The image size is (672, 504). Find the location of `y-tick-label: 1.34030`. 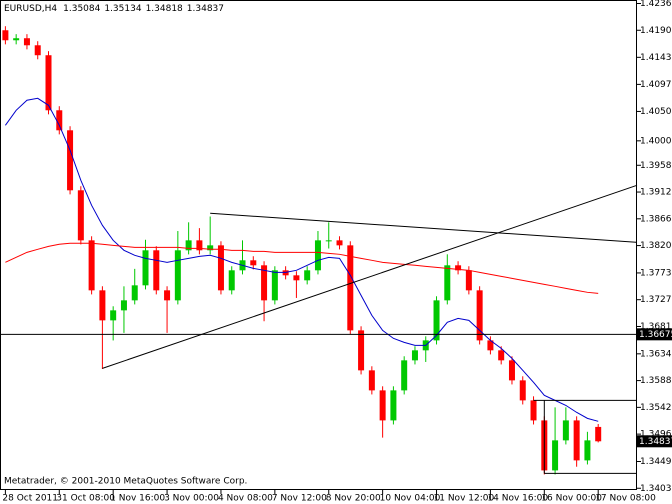

y-tick-label: 1.34030 is located at coordinates (656, 489).